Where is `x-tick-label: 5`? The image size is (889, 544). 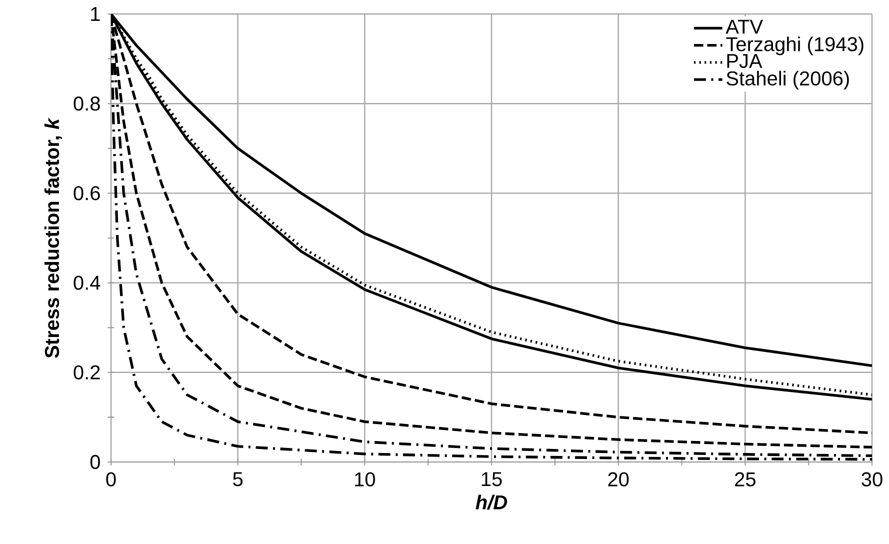
x-tick-label: 5 is located at coordinates (238, 479).